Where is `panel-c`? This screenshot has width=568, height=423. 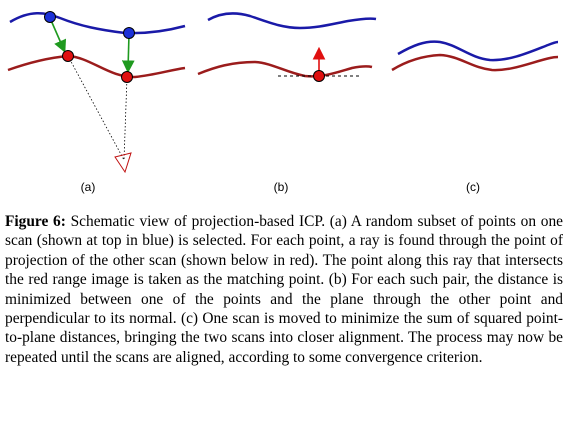 panel-c is located at coordinates (475, 56).